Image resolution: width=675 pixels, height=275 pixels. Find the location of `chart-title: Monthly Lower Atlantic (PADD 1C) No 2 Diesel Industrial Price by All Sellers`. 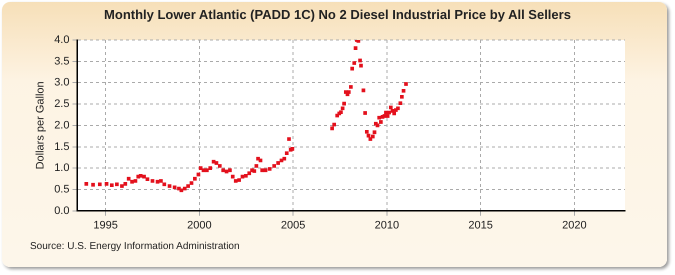

chart-title: Monthly Lower Atlantic (PADD 1C) No 2 Diesel Industrial Price by All Sellers is located at coordinates (337, 14).